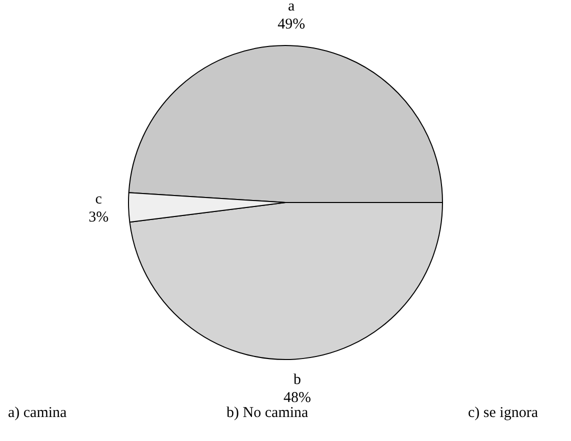 This screenshot has height=441, width=571. What do you see at coordinates (292, 24) in the screenshot?
I see `data-label: 49%` at bounding box center [292, 24].